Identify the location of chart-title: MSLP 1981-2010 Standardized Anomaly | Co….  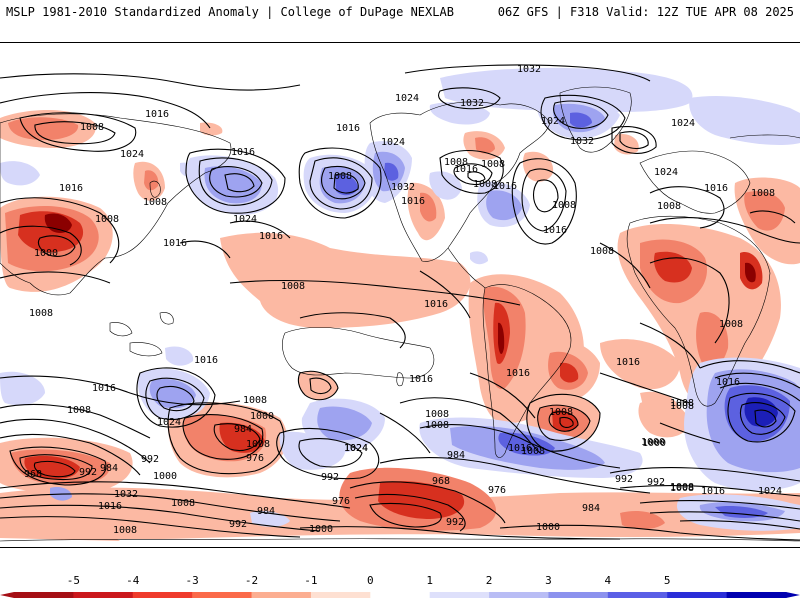
(230, 12).